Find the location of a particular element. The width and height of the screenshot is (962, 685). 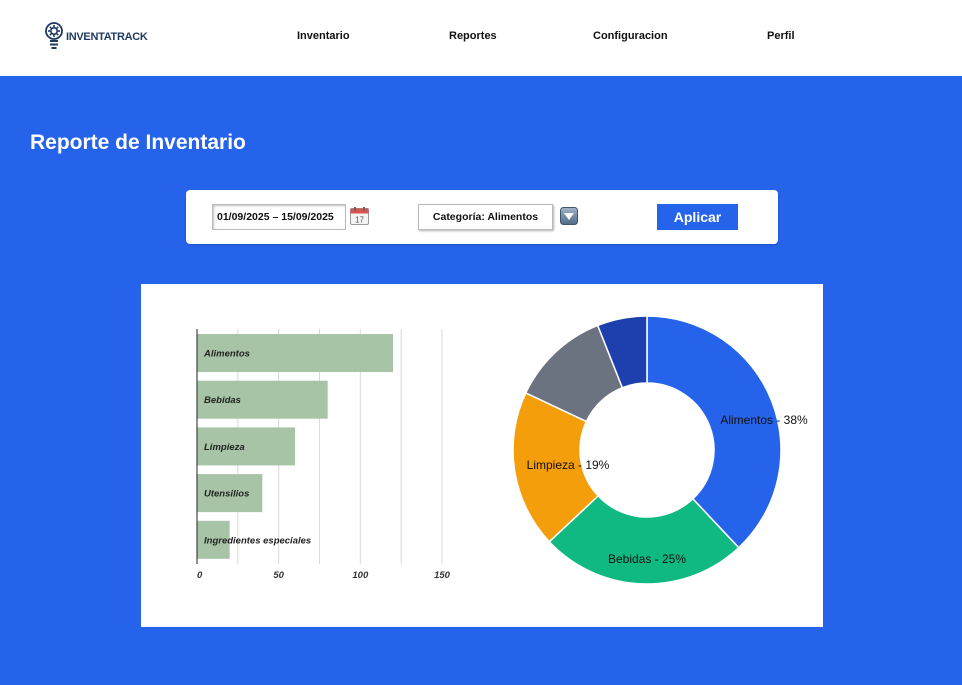

bar-category-label: Bebidas is located at coordinates (222, 400).